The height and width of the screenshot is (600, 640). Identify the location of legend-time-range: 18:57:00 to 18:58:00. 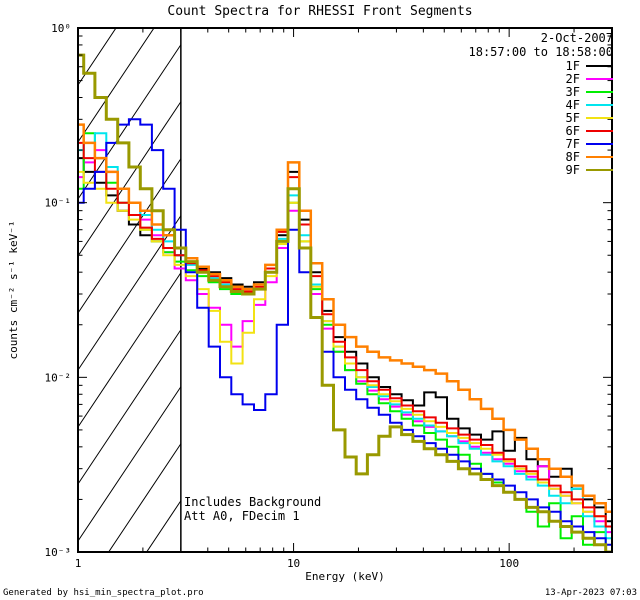
(541, 52).